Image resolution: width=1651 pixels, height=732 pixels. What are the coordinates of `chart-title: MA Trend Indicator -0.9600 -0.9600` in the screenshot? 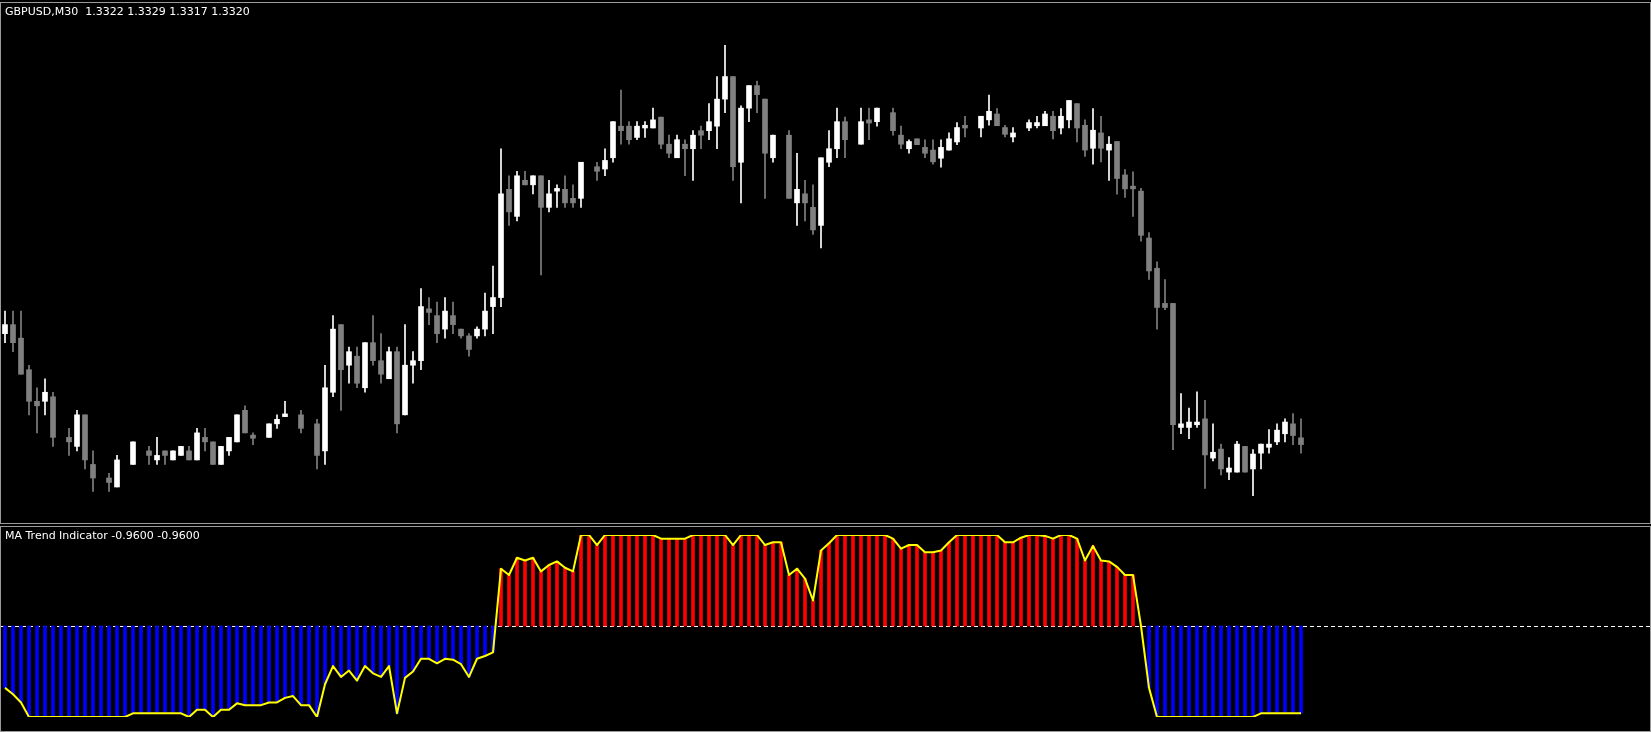 It's located at (102, 536).